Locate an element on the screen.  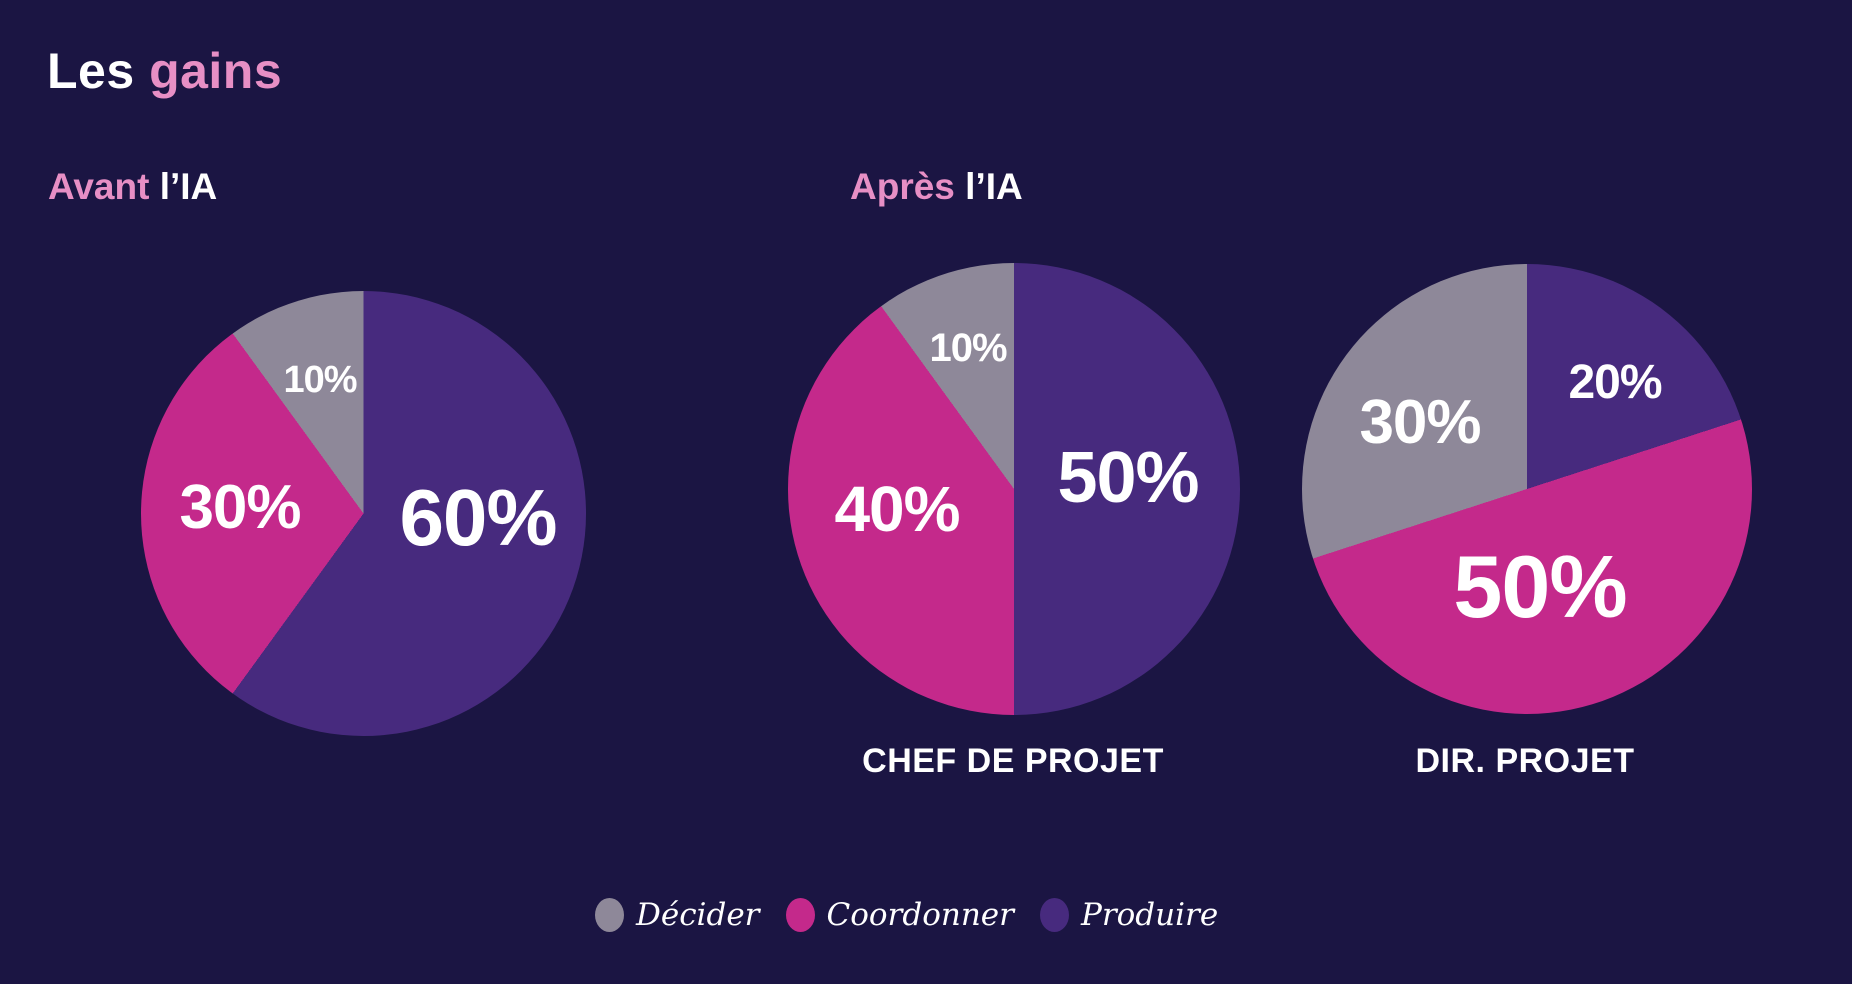
section-label-apres: Après l’IA is located at coordinates (936, 187).